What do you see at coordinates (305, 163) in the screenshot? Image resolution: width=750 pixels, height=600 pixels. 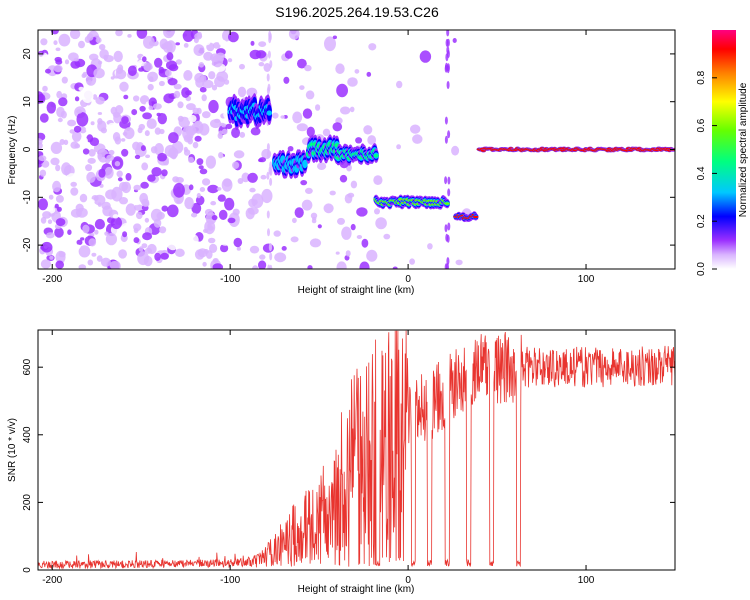 I see `spectrogram-signal-mark` at bounding box center [305, 163].